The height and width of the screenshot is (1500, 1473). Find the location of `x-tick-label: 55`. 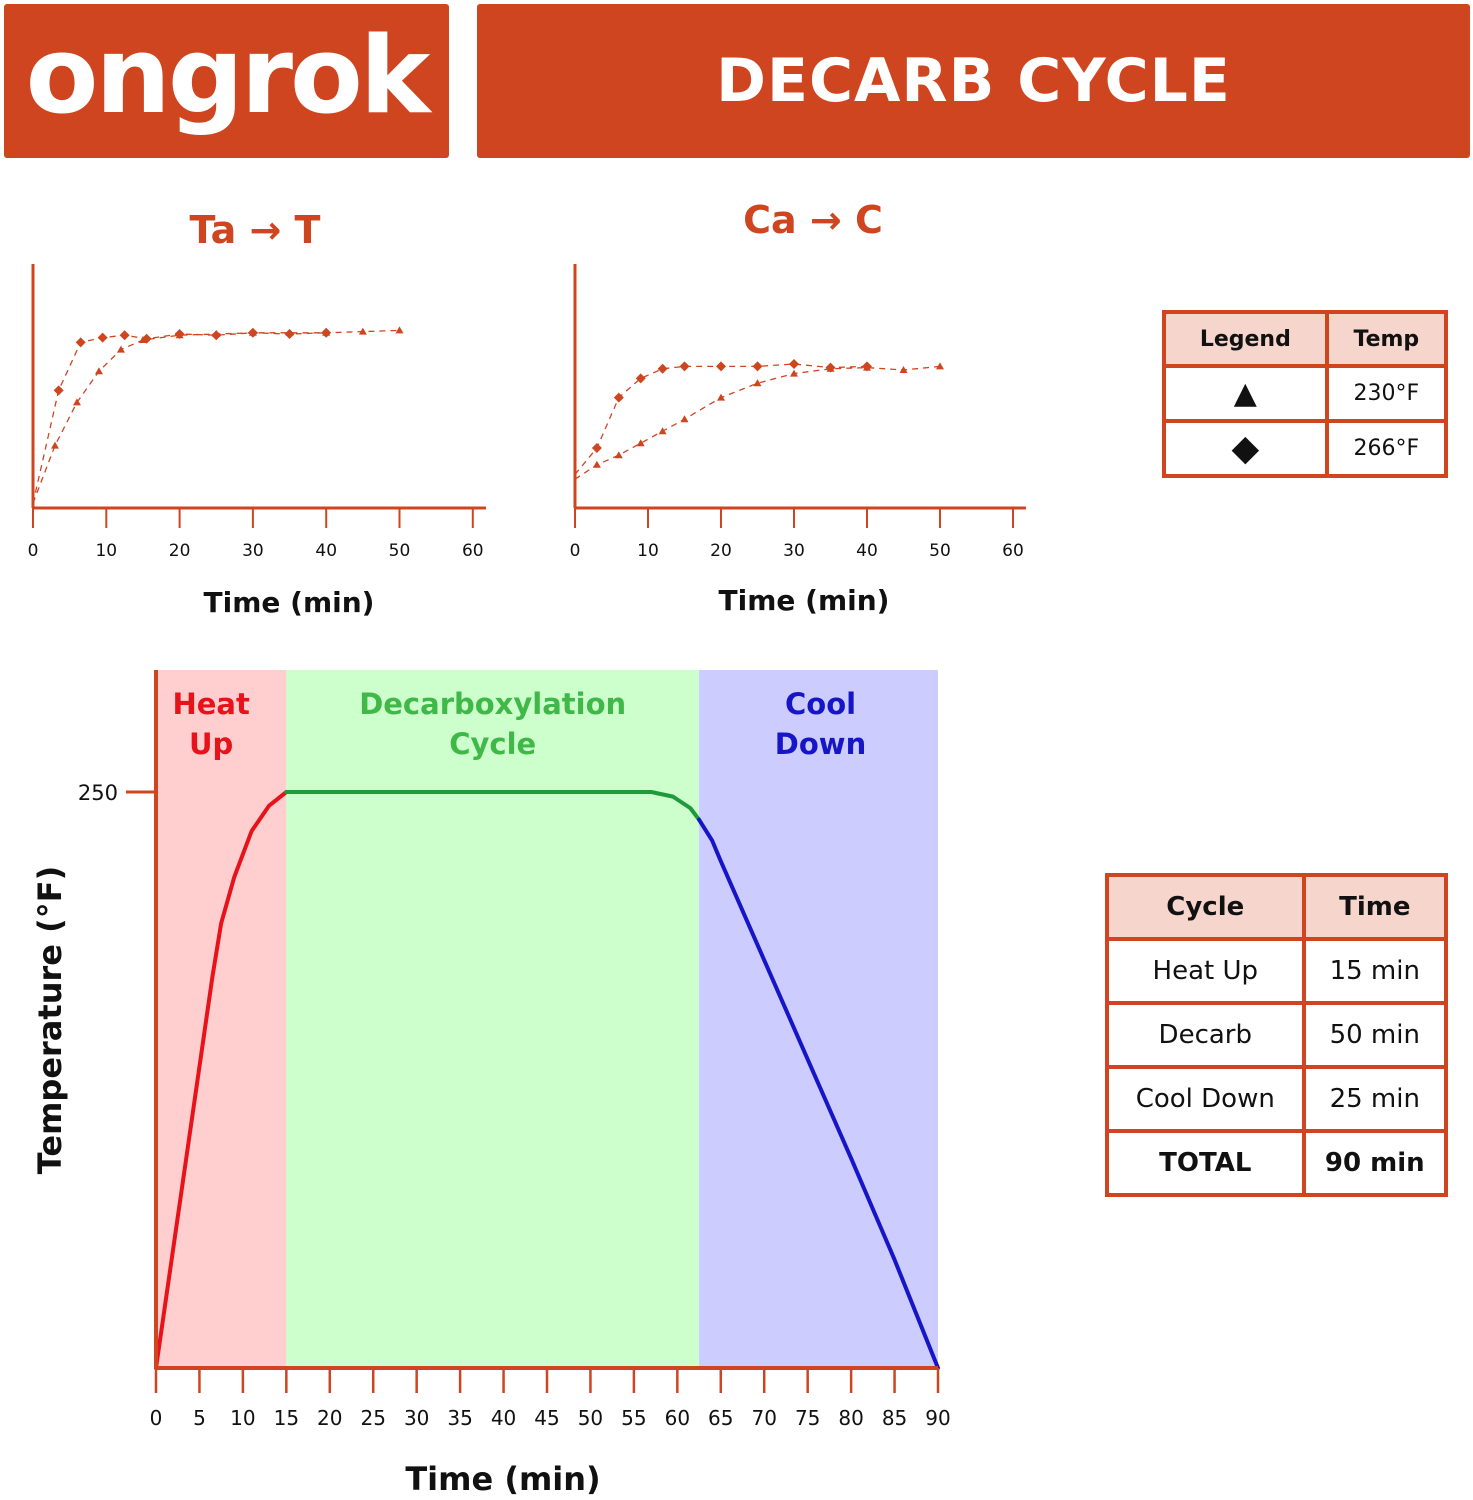

x-tick-label: 55 is located at coordinates (633, 1418).